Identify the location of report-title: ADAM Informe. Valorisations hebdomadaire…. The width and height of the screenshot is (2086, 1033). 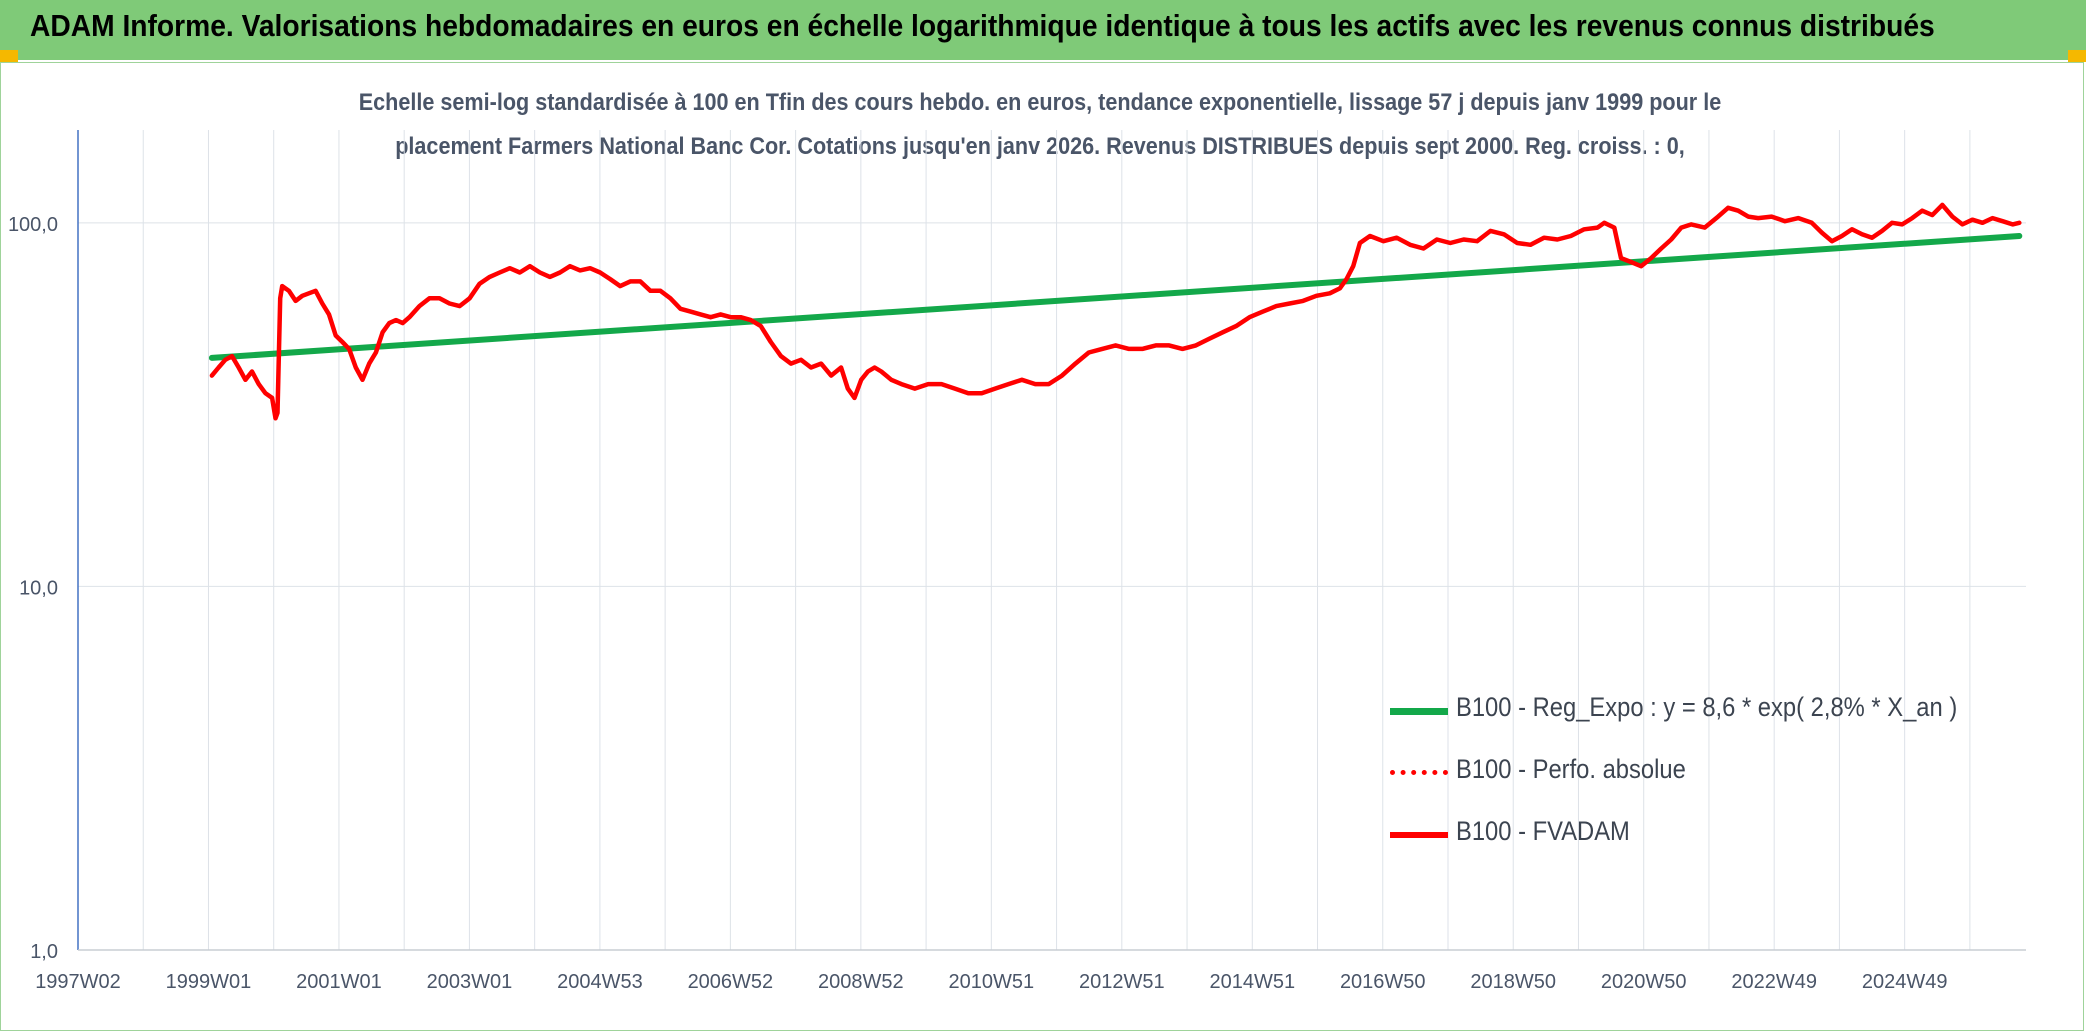
(982, 25).